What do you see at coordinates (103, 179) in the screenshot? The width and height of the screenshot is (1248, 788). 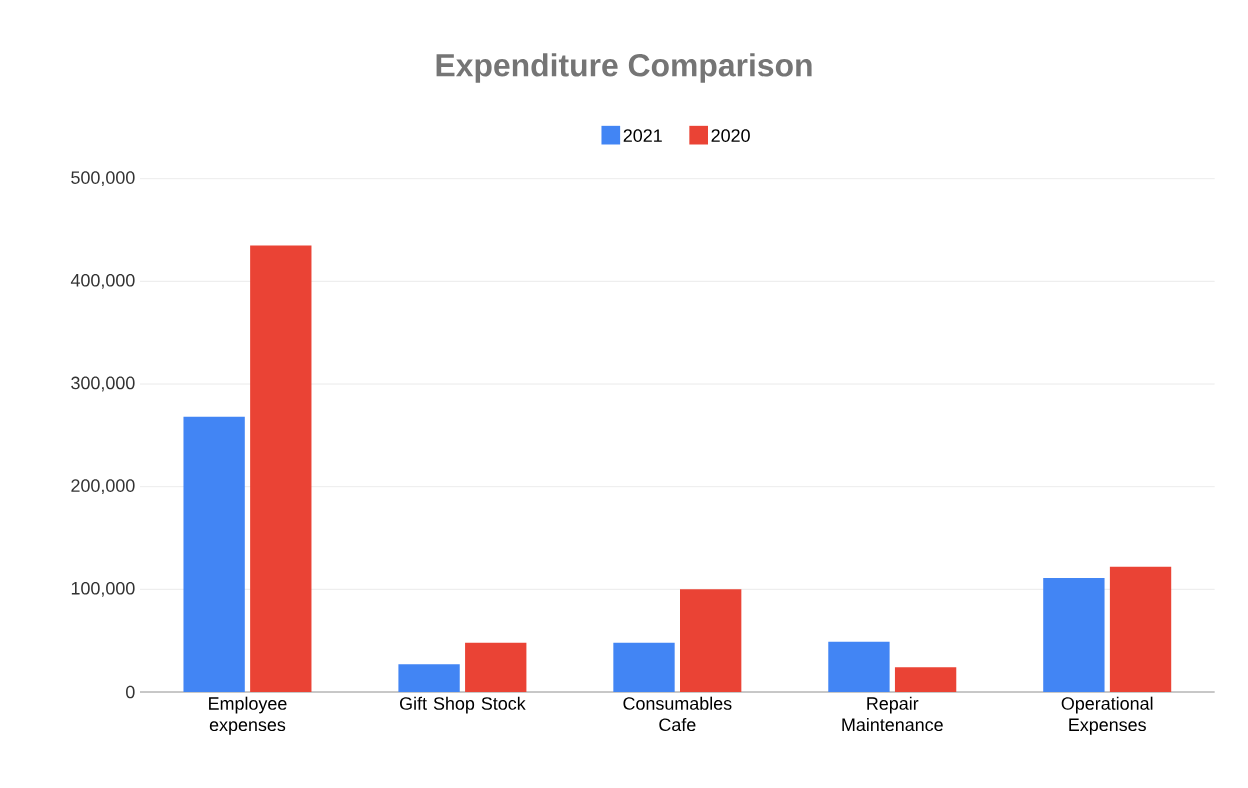 I see `y-tick-label: 500,000` at bounding box center [103, 179].